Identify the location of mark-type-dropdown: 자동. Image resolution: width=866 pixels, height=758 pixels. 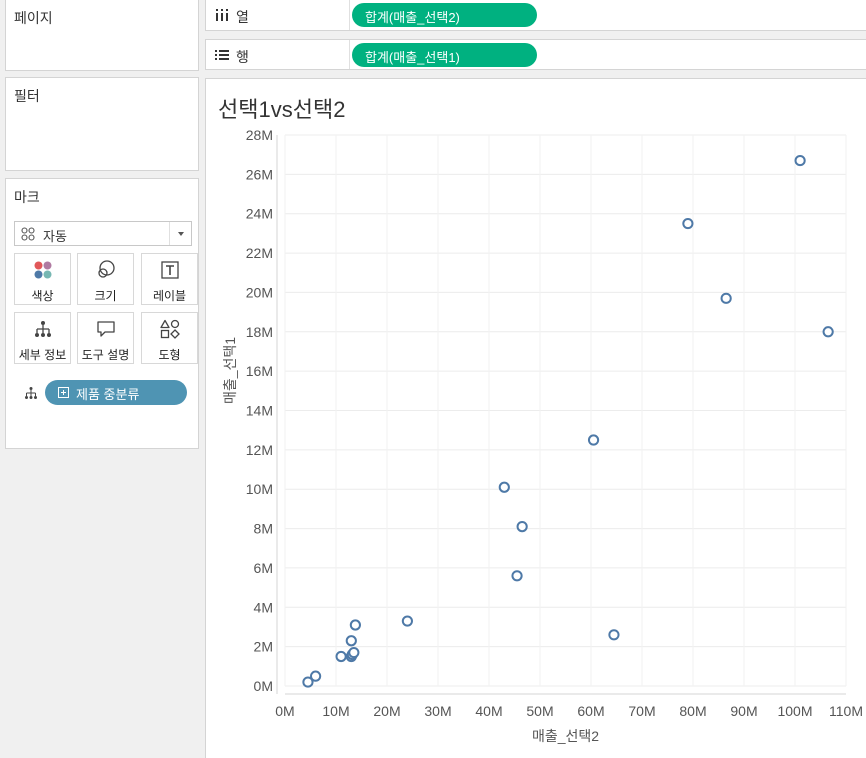
(103, 233).